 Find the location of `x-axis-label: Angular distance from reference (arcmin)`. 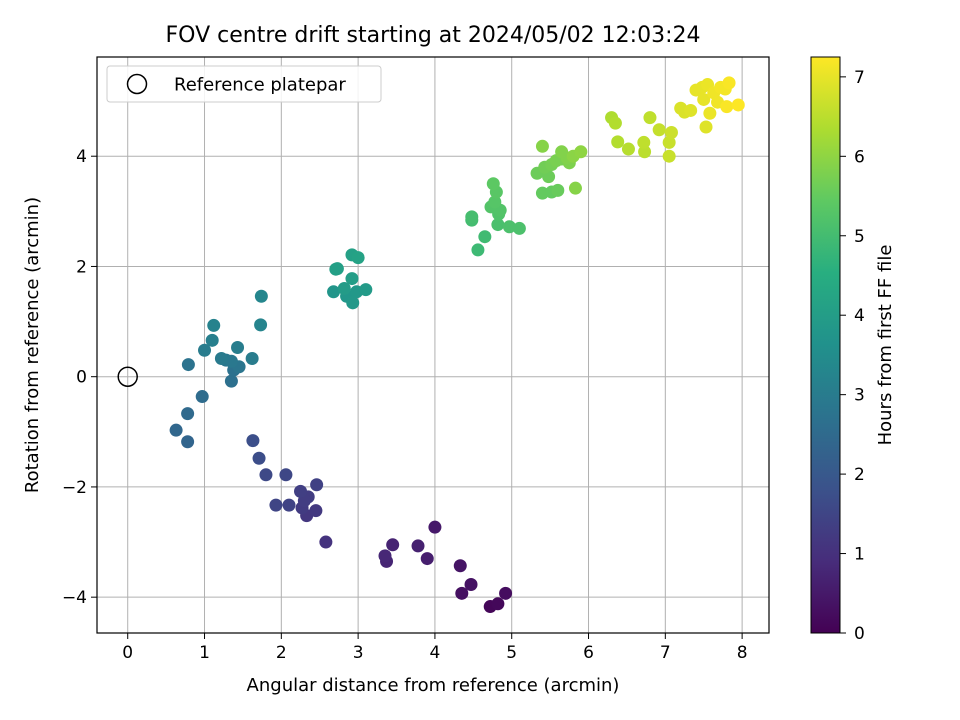

x-axis-label: Angular distance from reference (arcmin) is located at coordinates (433, 685).